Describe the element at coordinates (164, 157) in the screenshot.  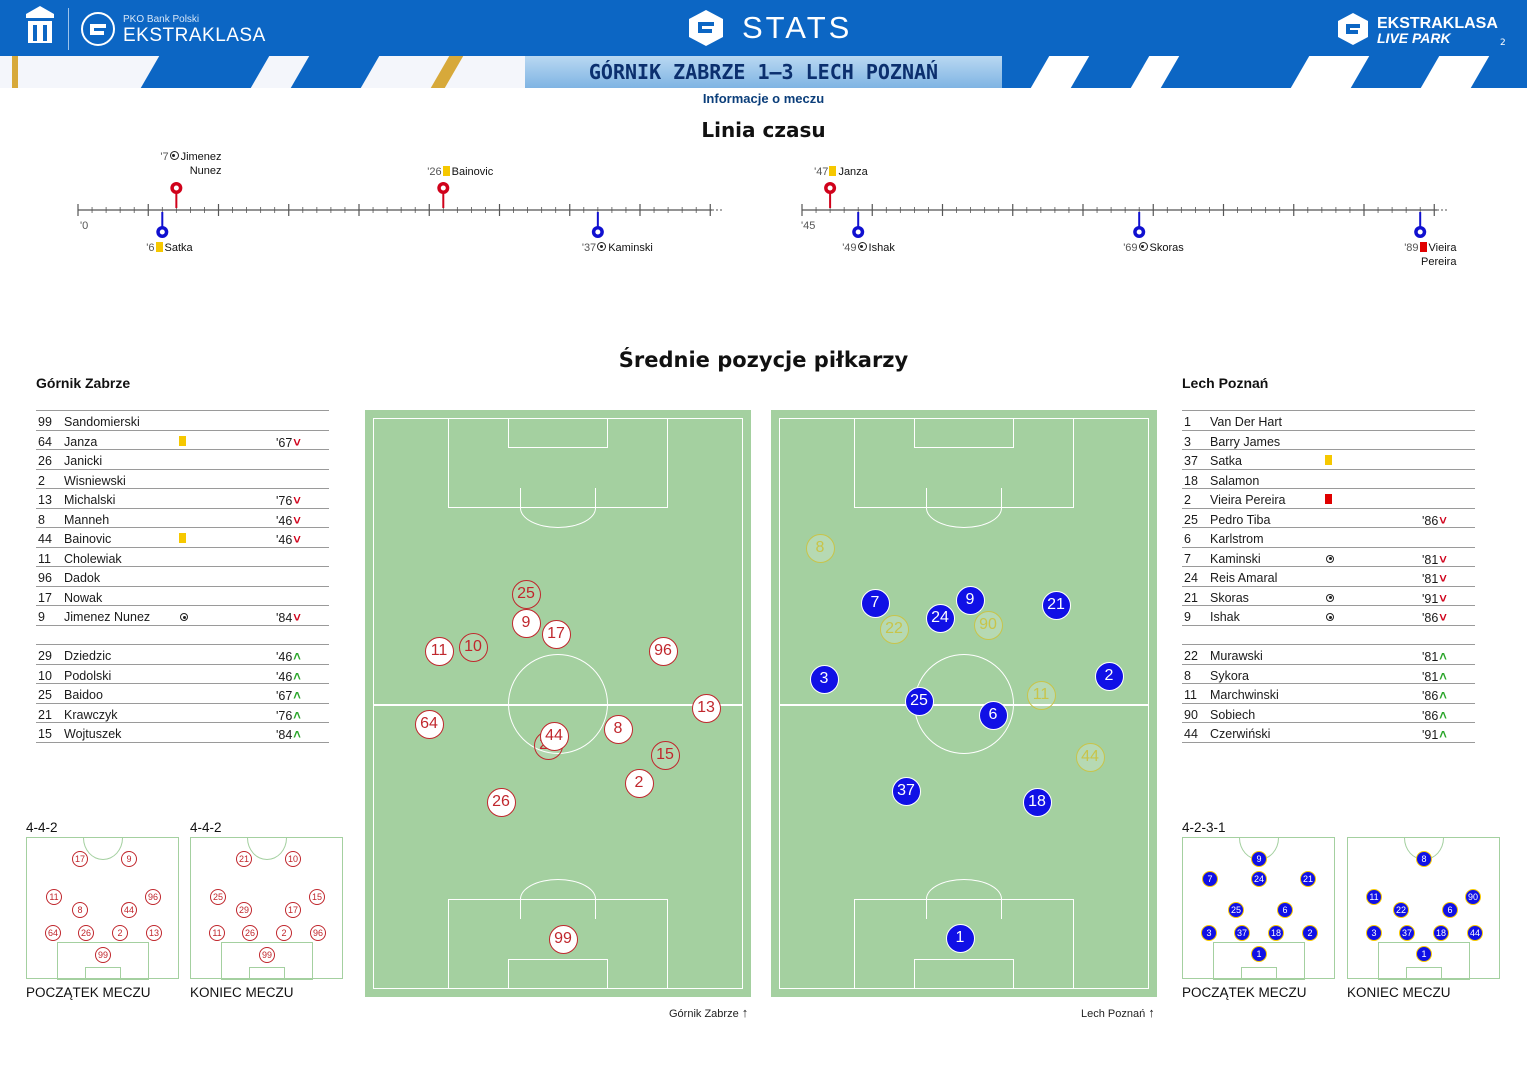
I see `event-minute: '7` at that location.